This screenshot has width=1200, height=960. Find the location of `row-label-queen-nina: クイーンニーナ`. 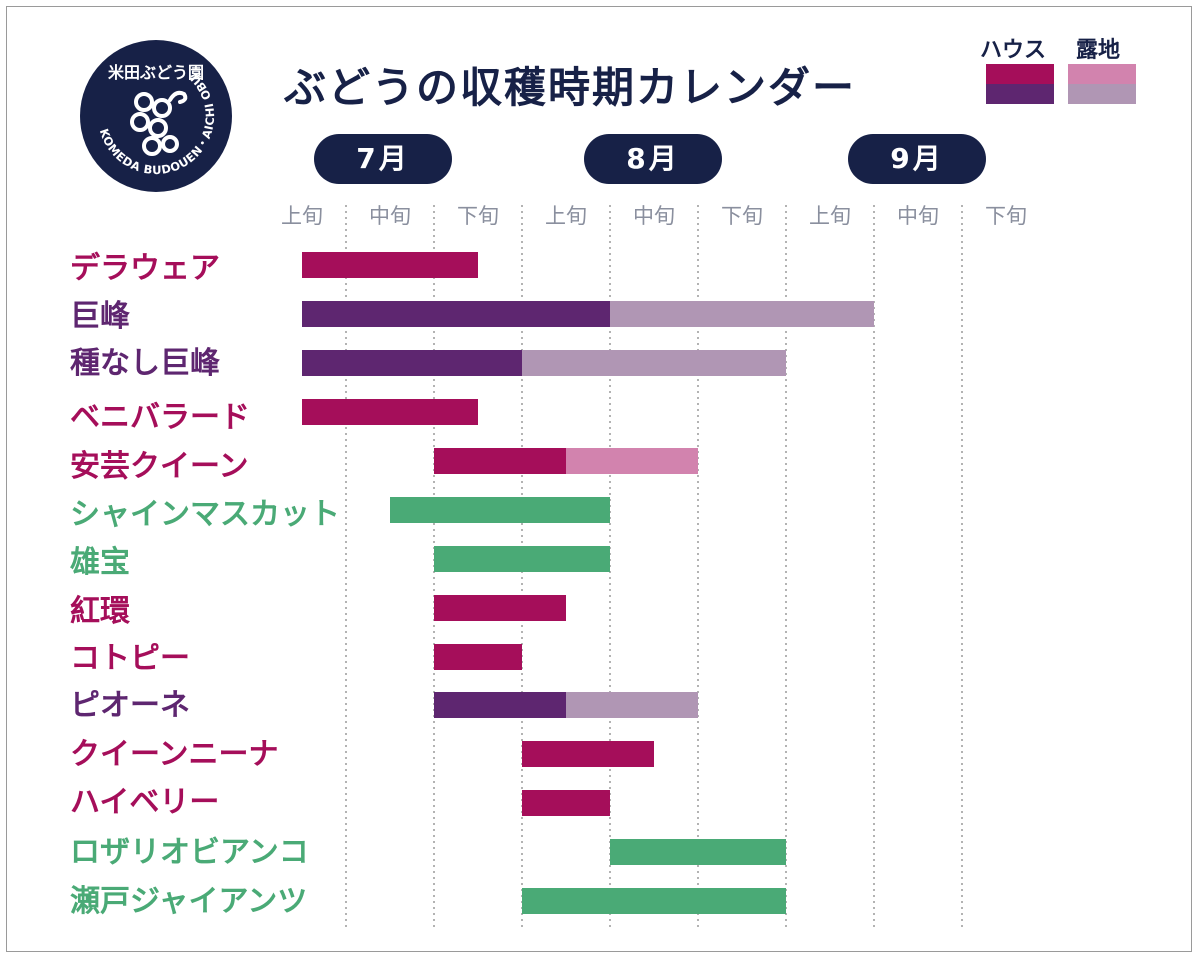

row-label-queen-nina: クイーンニーナ is located at coordinates (174, 754).